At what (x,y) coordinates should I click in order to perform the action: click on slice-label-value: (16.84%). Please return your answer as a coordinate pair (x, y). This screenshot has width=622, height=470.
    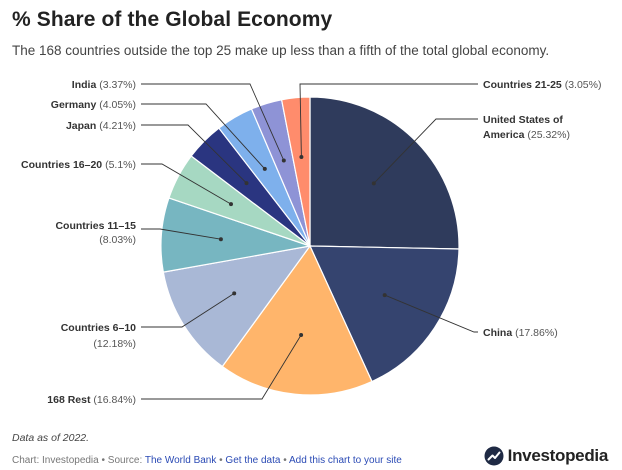
    Looking at the image, I should click on (113, 400).